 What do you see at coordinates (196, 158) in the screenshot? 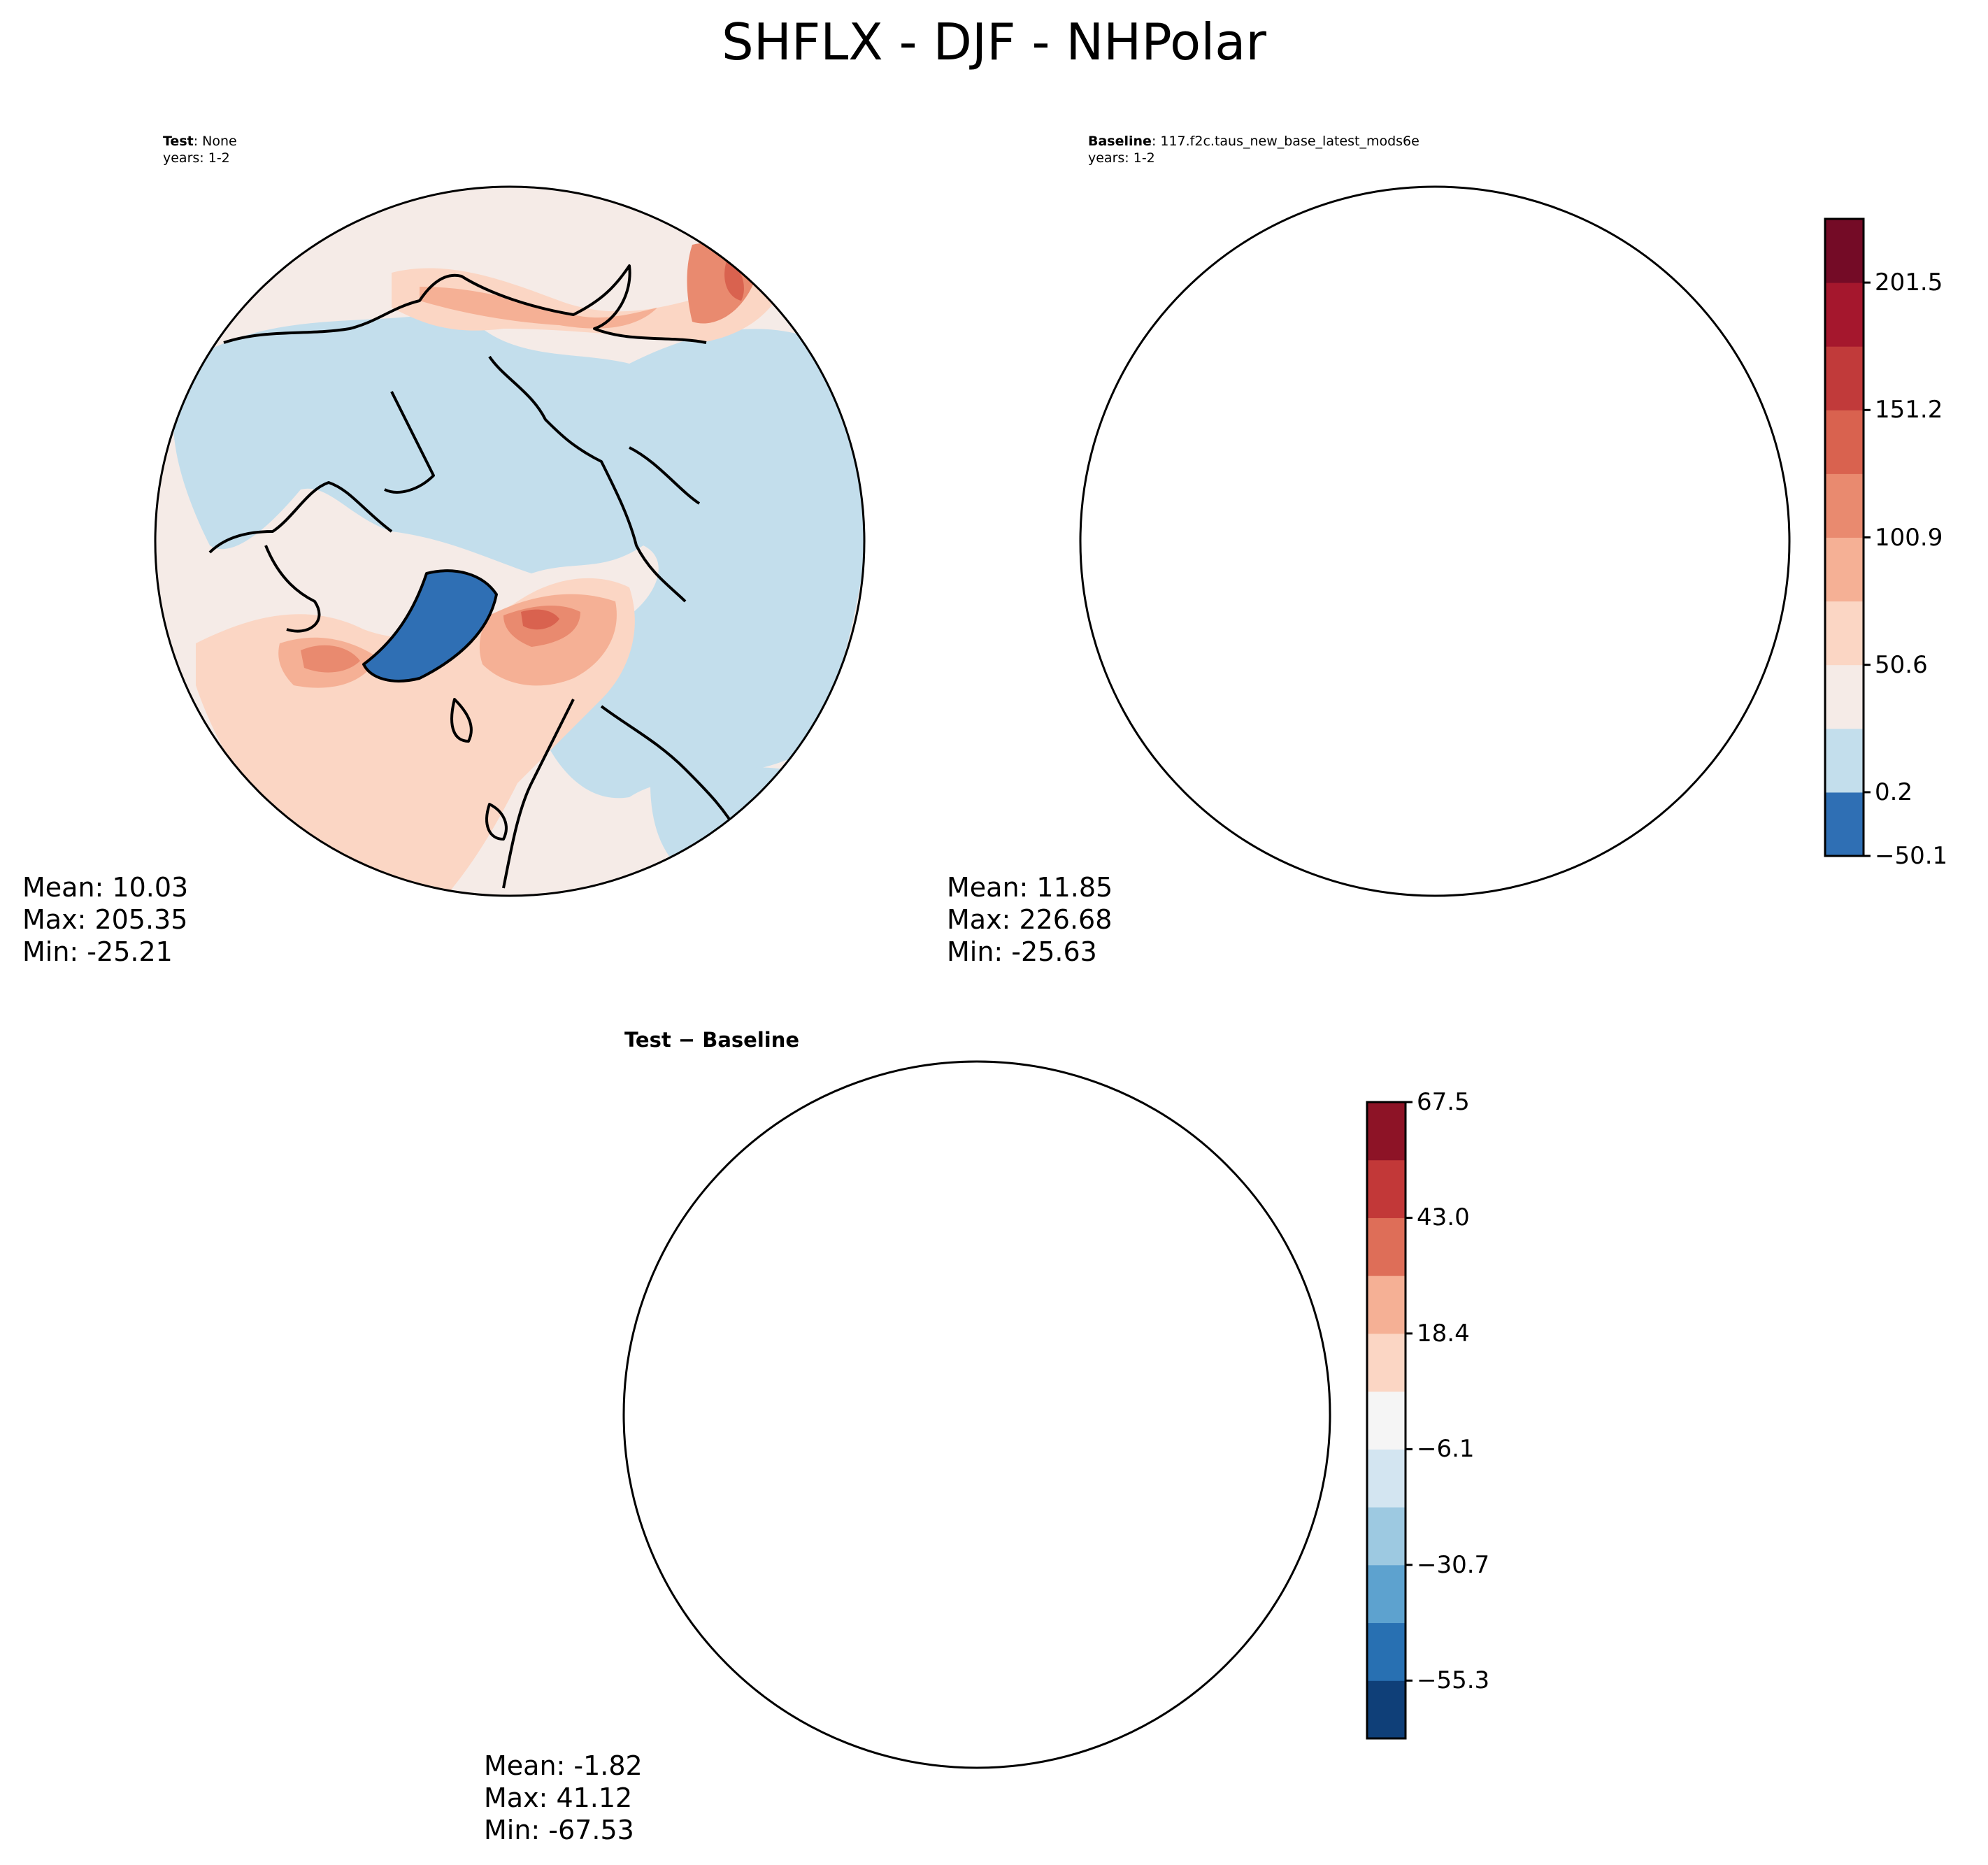
I see `test-years: years: 1-2` at bounding box center [196, 158].